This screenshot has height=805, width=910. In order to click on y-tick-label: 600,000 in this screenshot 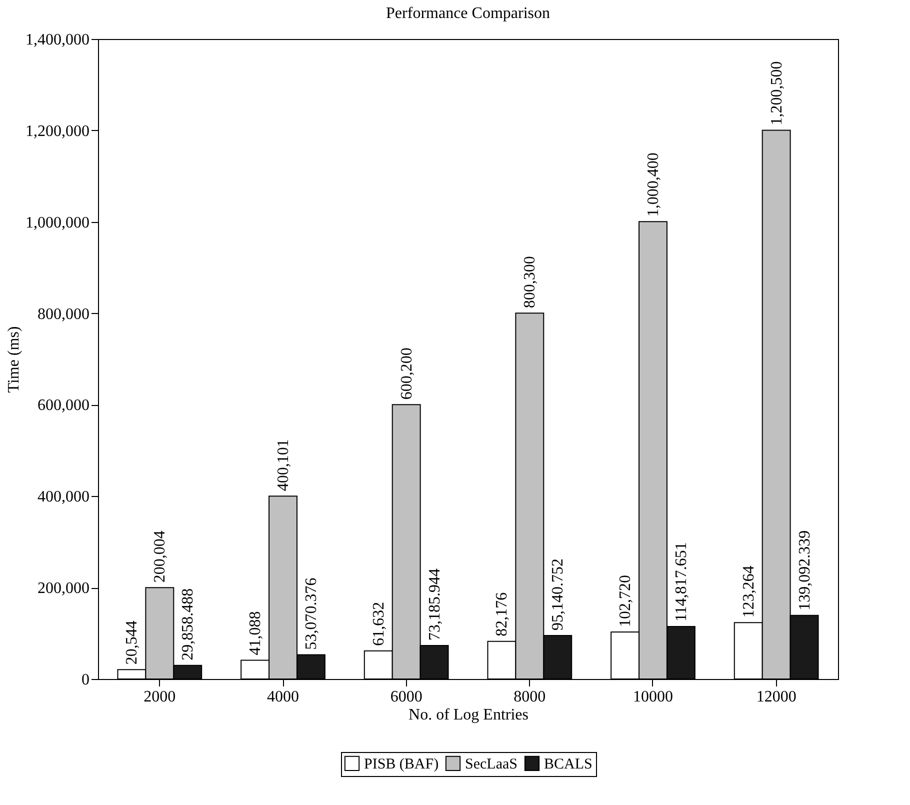, I will do `click(64, 405)`.